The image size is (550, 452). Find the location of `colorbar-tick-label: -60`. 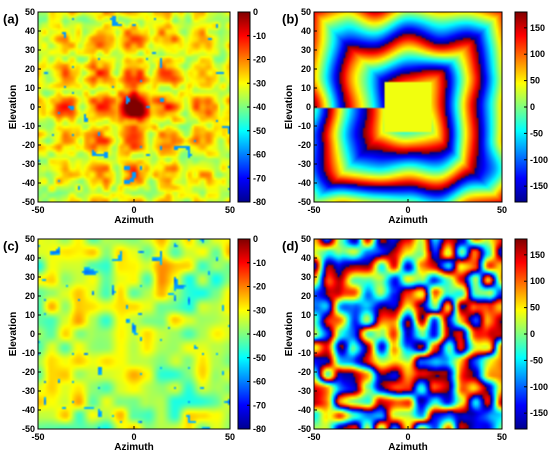

colorbar-tick-label: -60 is located at coordinates (259, 382).